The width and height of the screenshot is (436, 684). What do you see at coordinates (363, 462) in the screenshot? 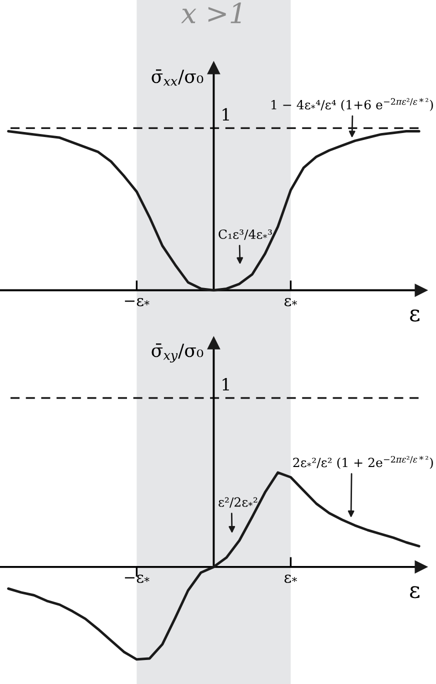
I see `text: 2ε$_{*}$²/ε² (1 + 2e$^{−2πε²/ε*²}$)` at bounding box center [363, 462].